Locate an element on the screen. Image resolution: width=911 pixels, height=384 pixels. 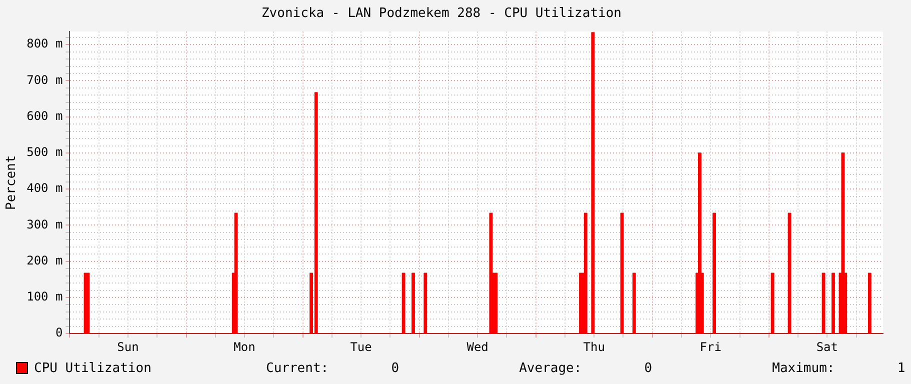
y-tick-label: 500 m is located at coordinates (44, 152).